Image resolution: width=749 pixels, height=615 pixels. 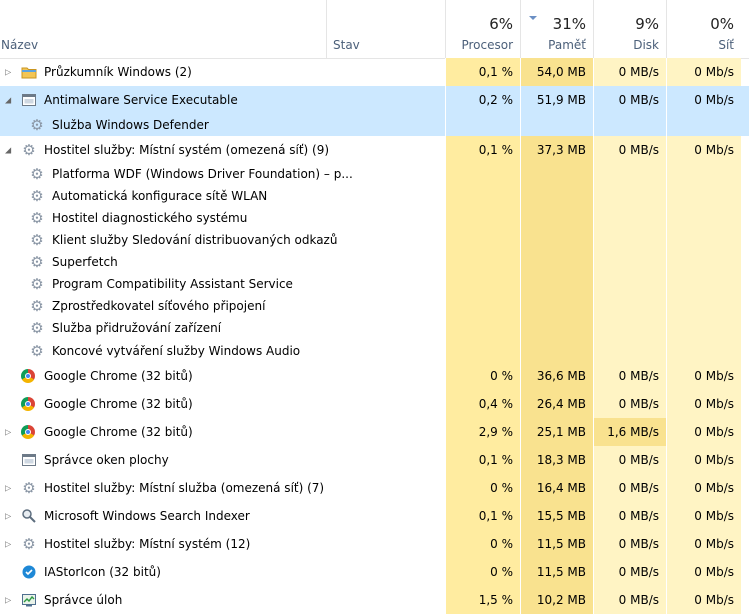 I want to click on value-cpu: 0 %, so click(x=501, y=572).